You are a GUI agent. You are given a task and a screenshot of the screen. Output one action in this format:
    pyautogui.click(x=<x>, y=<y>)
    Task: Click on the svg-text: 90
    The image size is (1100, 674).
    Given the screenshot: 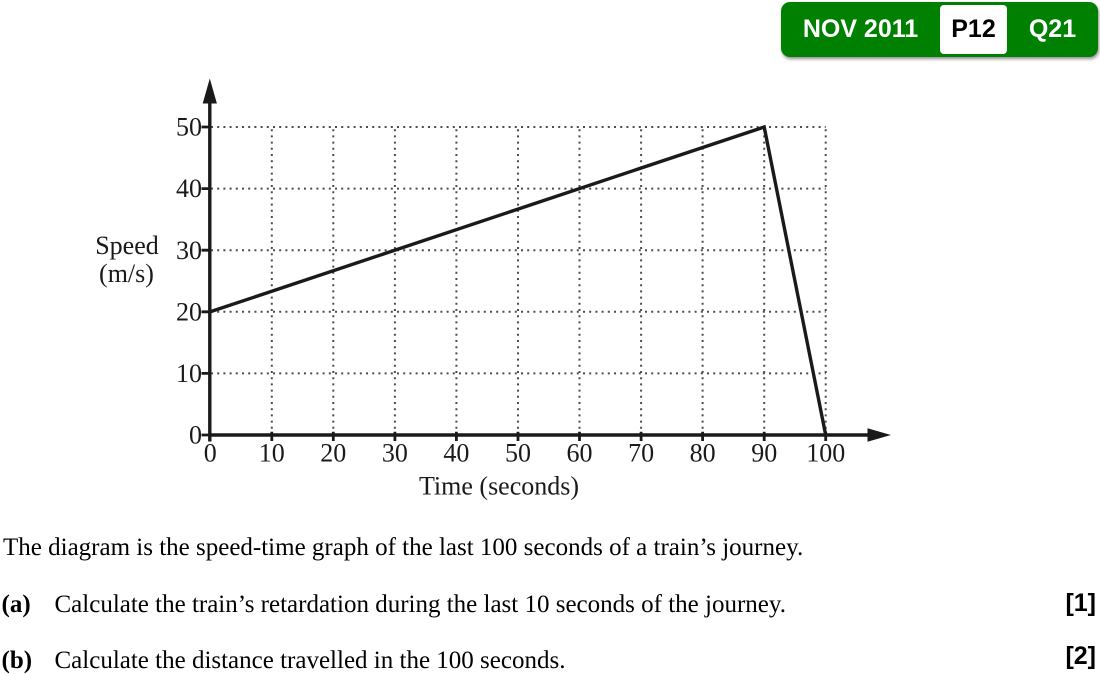 What is the action you would take?
    pyautogui.click(x=764, y=453)
    